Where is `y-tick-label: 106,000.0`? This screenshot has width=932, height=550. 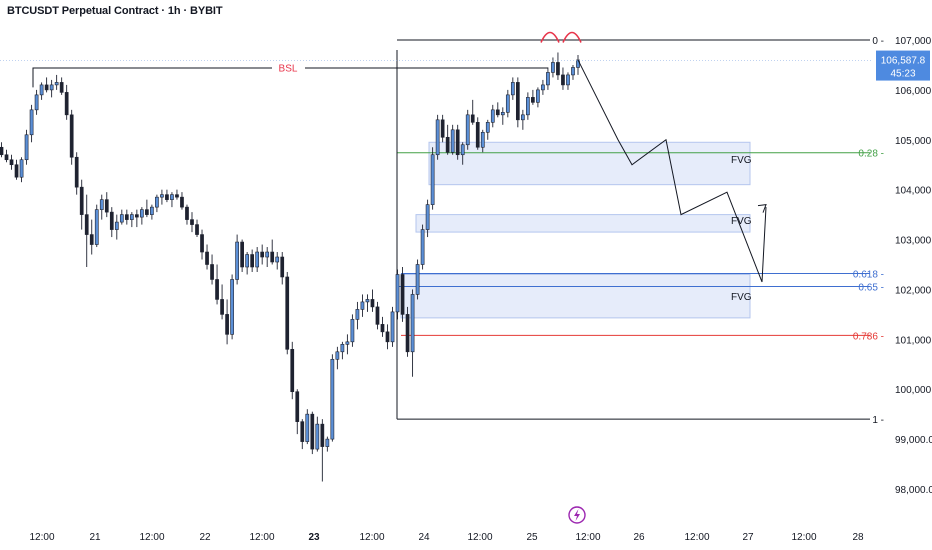
y-tick-label: 106,000.0 is located at coordinates (913, 91).